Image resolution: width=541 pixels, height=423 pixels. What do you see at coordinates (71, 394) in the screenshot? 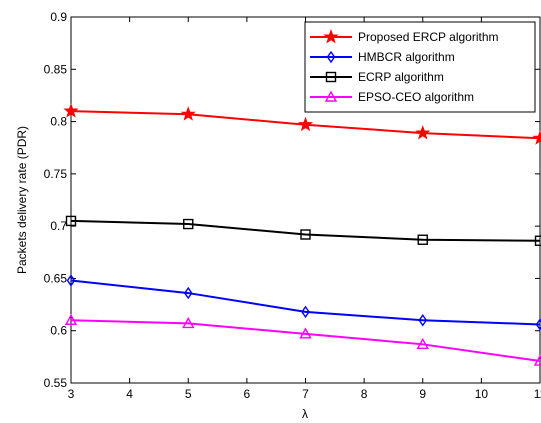
I see `x-tick-label: 3` at bounding box center [71, 394].